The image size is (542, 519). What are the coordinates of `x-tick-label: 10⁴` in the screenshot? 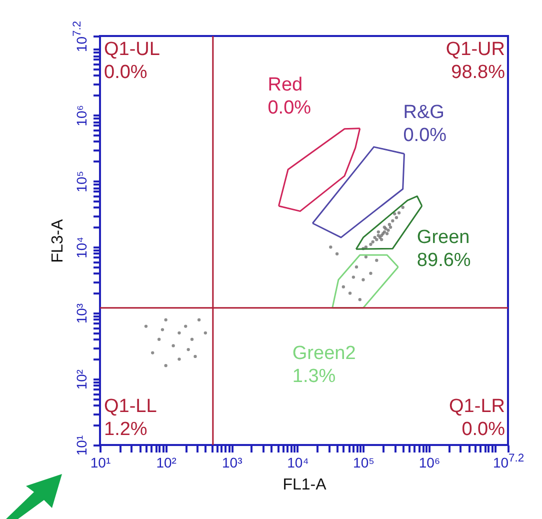 It's located at (298, 462).